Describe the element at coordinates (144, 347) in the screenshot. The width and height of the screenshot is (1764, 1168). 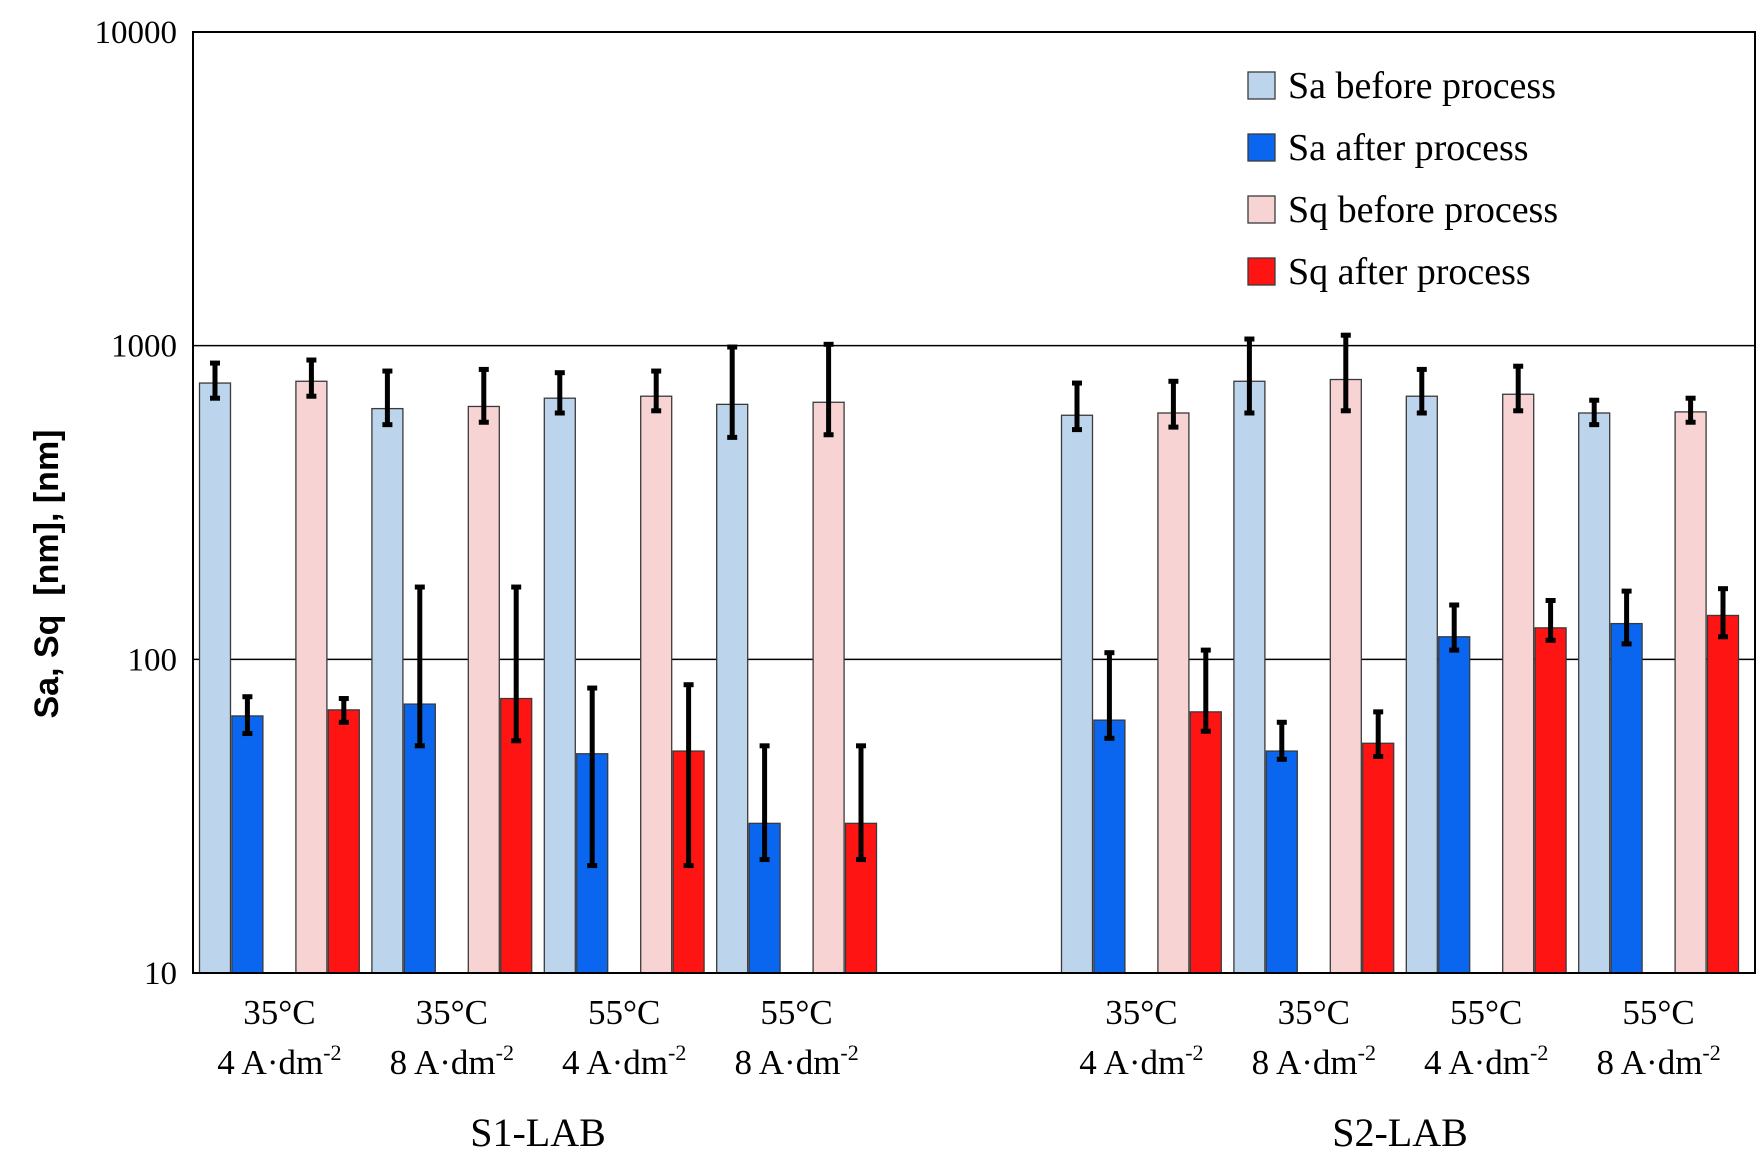
I see `y-tick-label: 1000` at that location.